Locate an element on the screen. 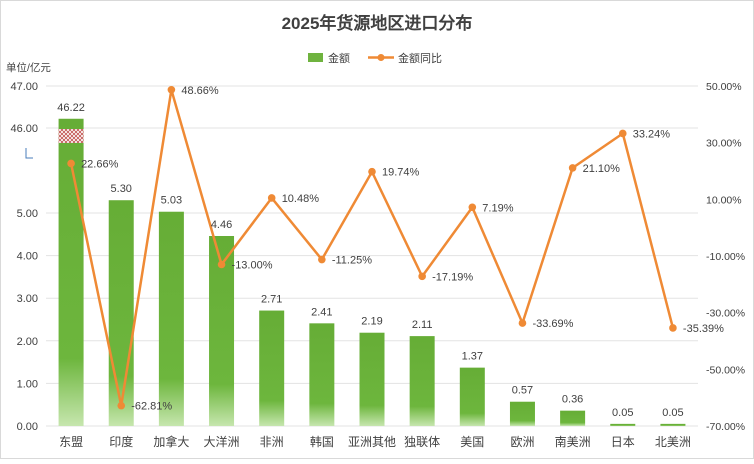 This screenshot has height=464, width=754. category-label: 韩国 is located at coordinates (322, 441).